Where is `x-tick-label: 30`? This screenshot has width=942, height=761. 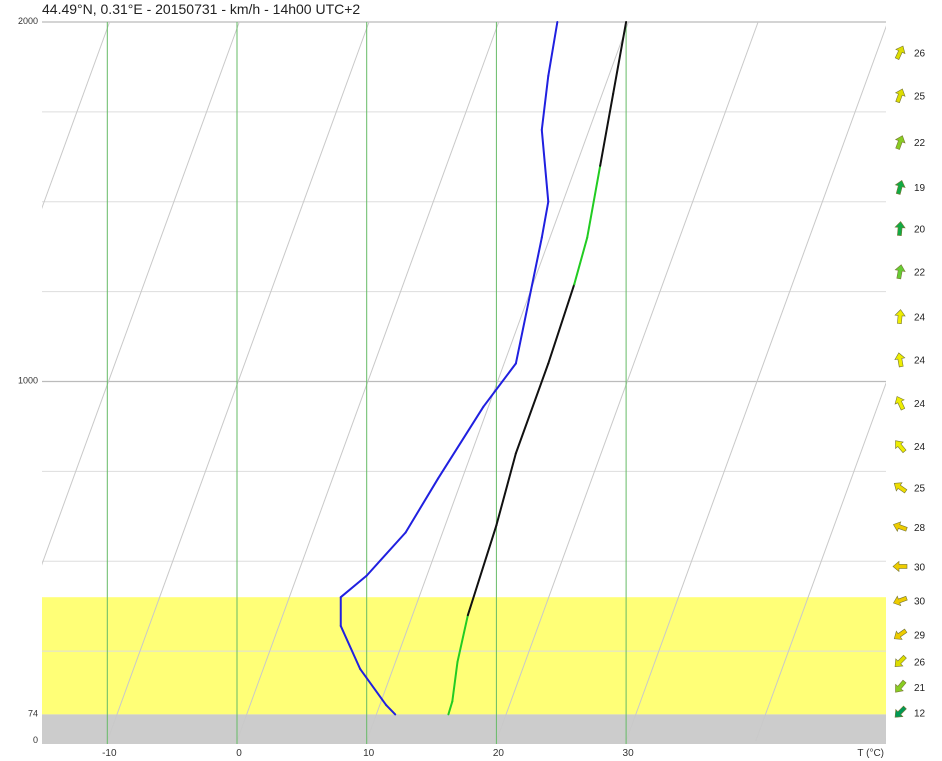 x-tick-label: 30 is located at coordinates (629, 753).